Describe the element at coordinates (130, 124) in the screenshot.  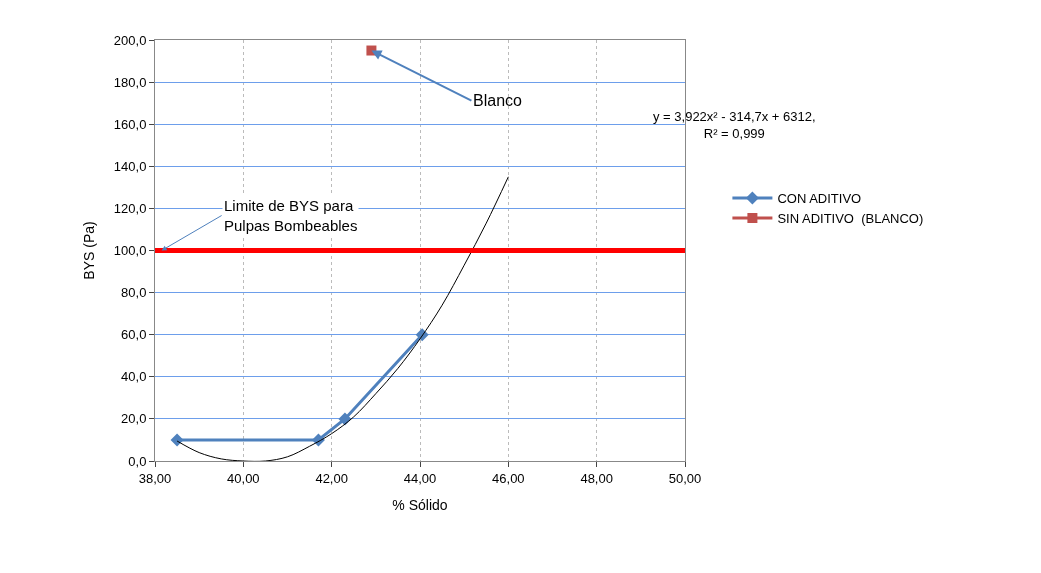
I see `y-tick-label: 160,0` at that location.